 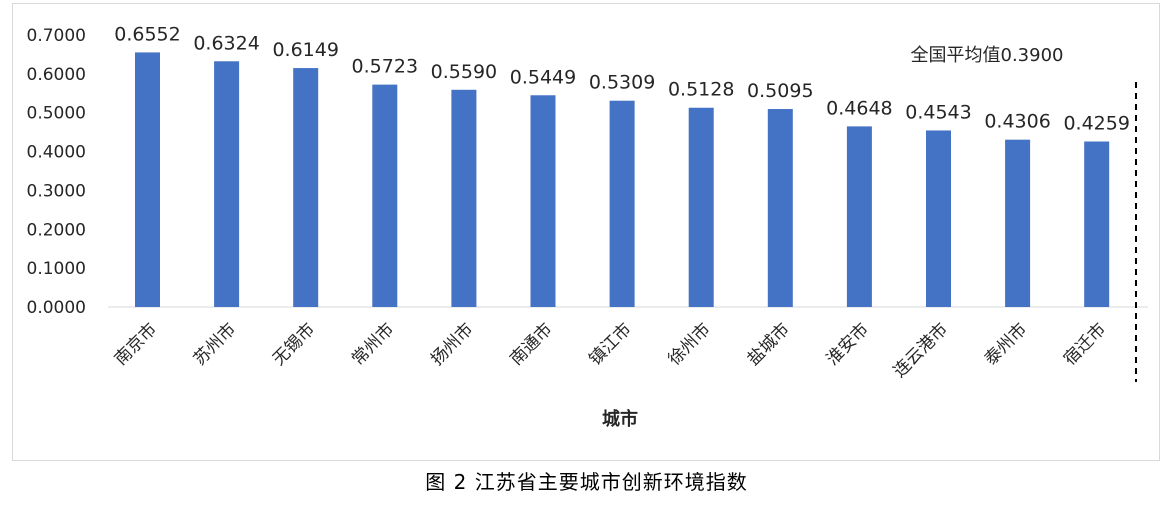 I want to click on category-label: 镇江市, so click(x=610, y=344).